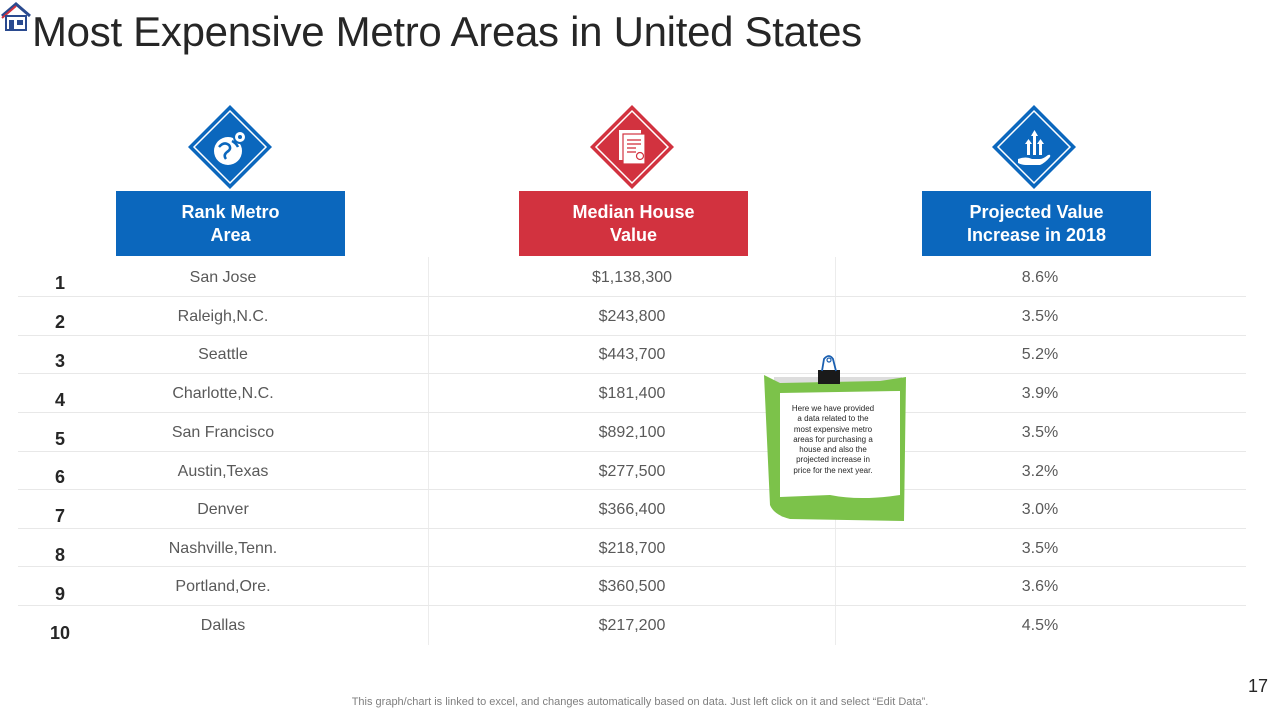 This screenshot has width=1280, height=720. Describe the element at coordinates (60, 633) in the screenshot. I see `rank-number: 10` at that location.